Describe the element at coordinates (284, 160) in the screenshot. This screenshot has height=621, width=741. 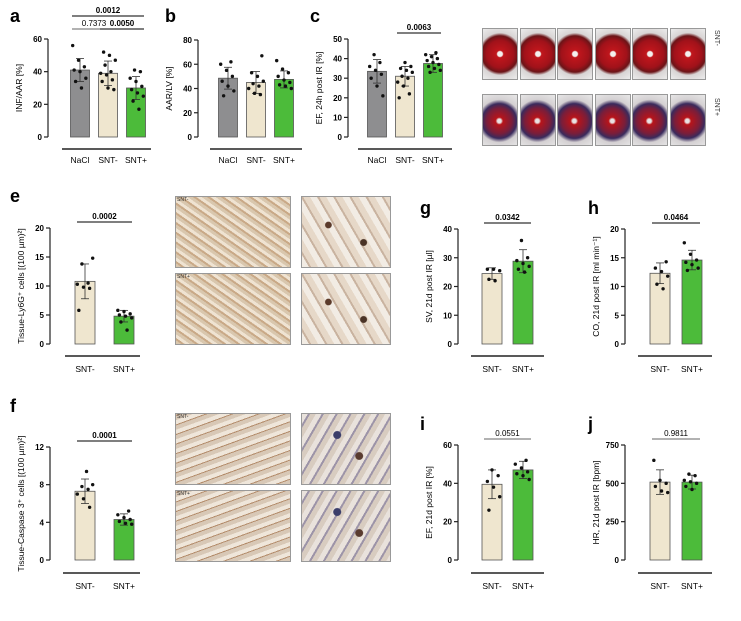
I see `x-tick-label: SNT+` at that location.